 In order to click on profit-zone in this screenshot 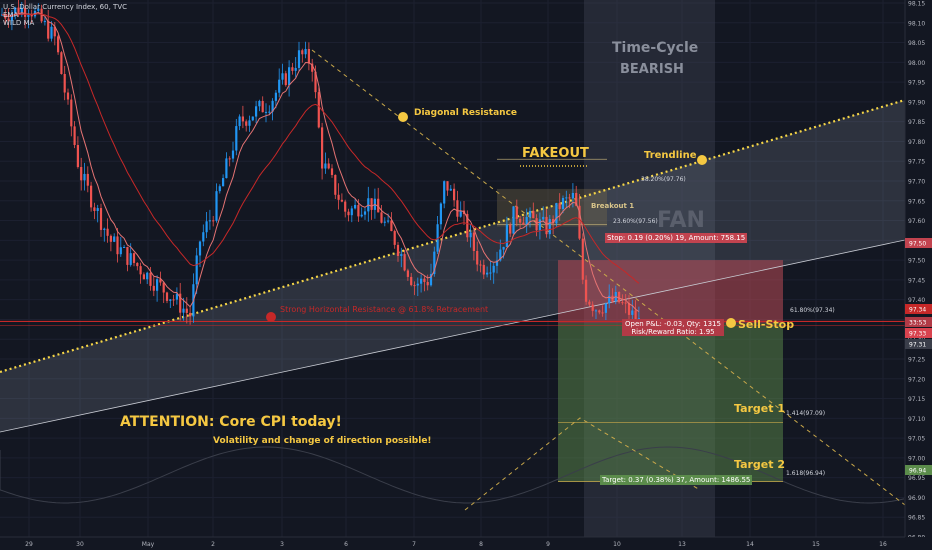, I will do `click(670, 402)`.